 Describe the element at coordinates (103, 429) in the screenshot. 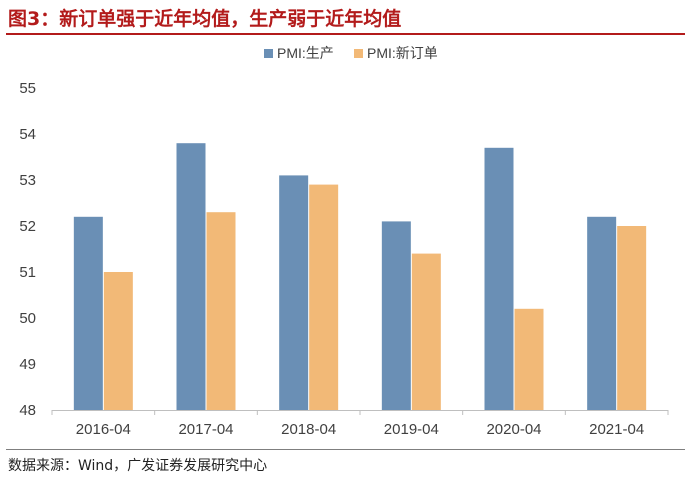

I see `x-tick-label: 2016-04` at that location.